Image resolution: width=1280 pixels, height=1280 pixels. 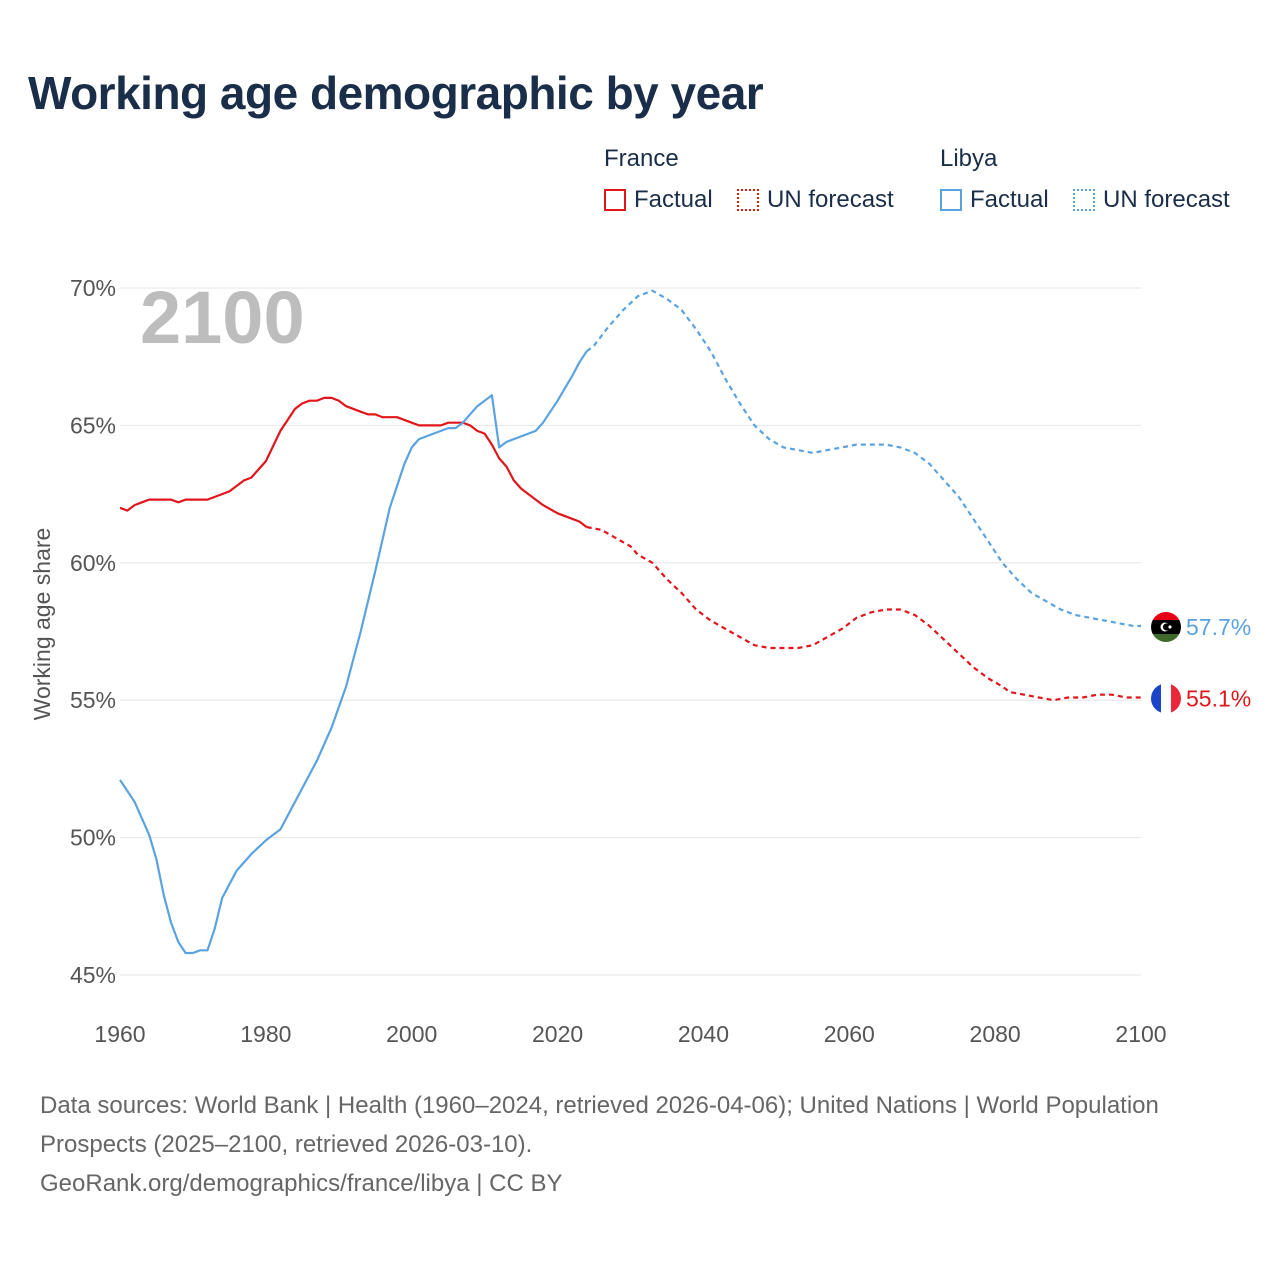 I want to click on legend-item-libya-forecast: UN forecast, so click(x=1151, y=200).